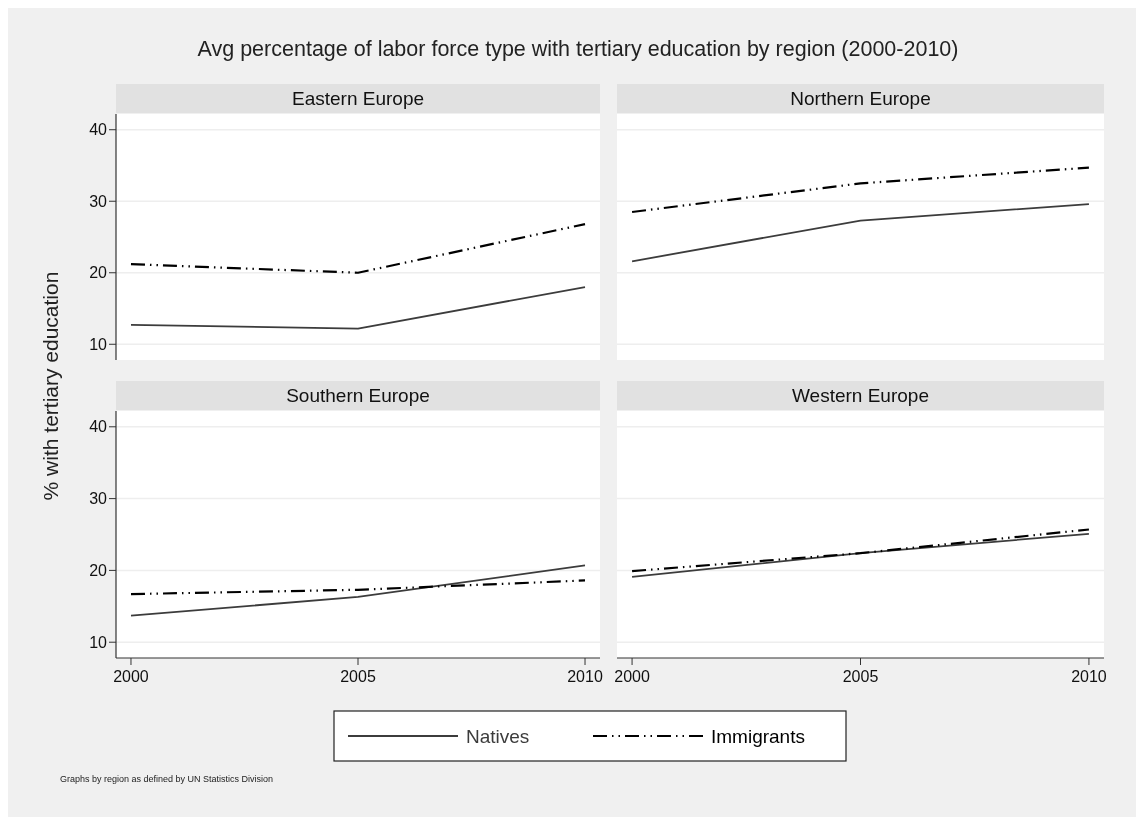 Image resolution: width=1144 pixels, height=825 pixels. Describe the element at coordinates (578, 49) in the screenshot. I see `text: Avg percentage of labor force type with tertiary education by region (2000-2010)` at that location.